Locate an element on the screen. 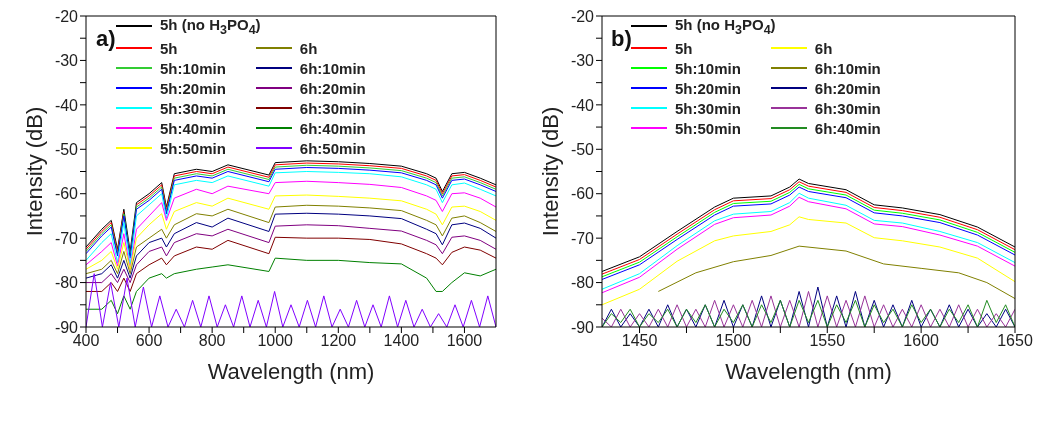 This screenshot has width=1046, height=427. x-tick-label: 800 is located at coordinates (212, 341).